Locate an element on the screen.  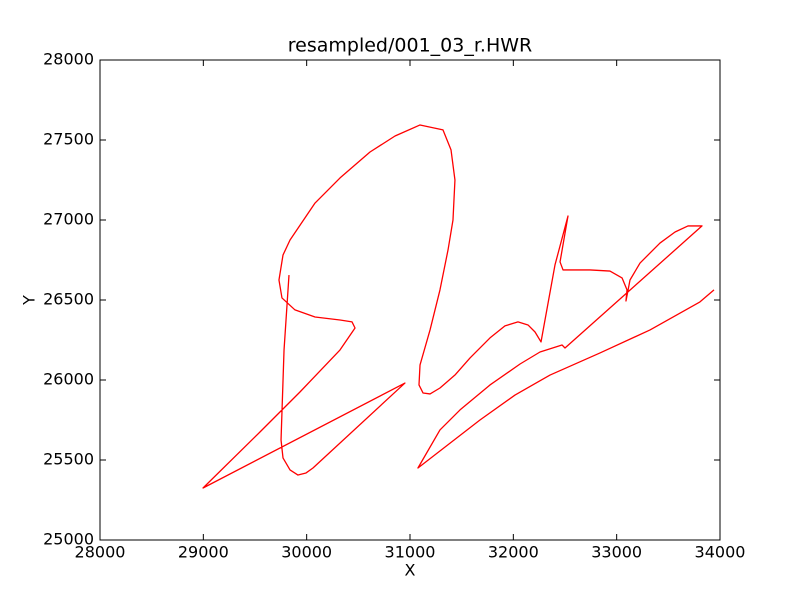
x-tick-label: 31000 is located at coordinates (410, 552).